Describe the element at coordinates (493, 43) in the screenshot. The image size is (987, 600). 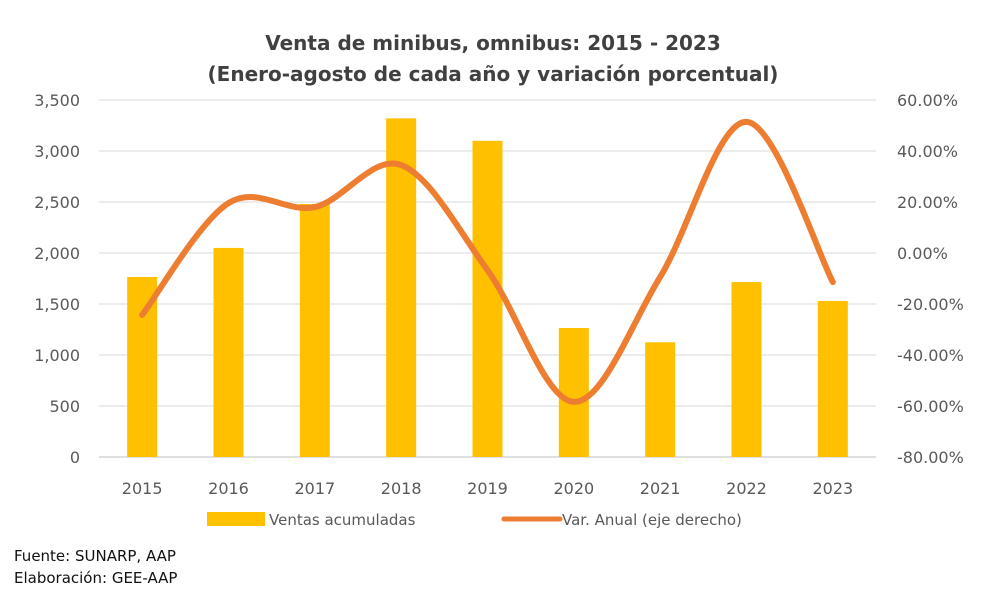
I see `chart-title: Venta de minibus, omnibus: 2015 - 2023` at that location.